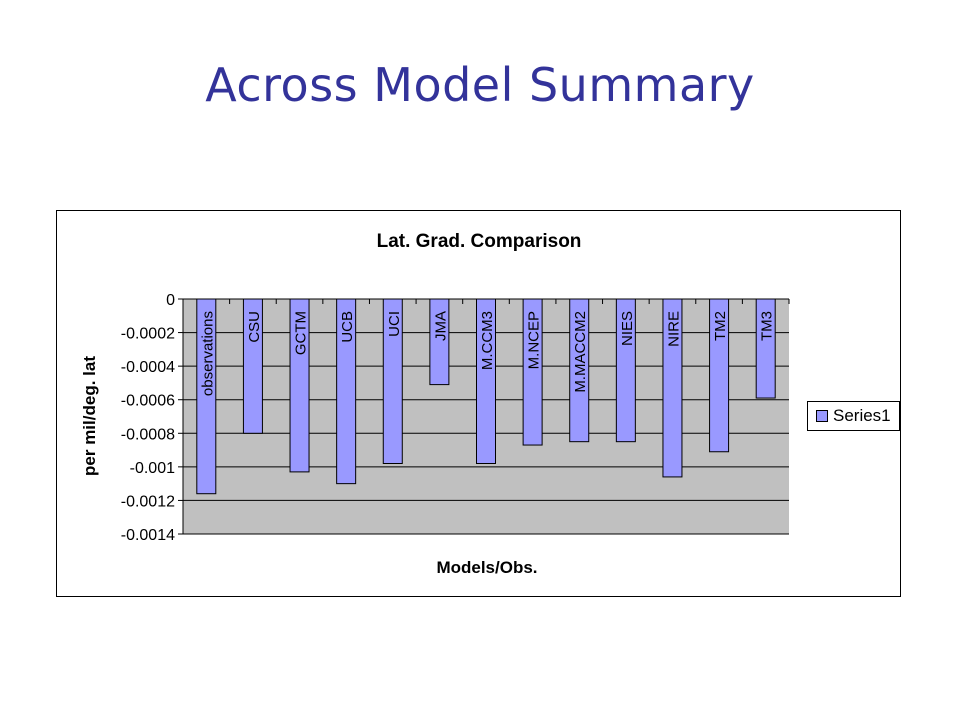 The width and height of the screenshot is (960, 720). Describe the element at coordinates (347, 327) in the screenshot. I see `category-label: UCB` at that location.